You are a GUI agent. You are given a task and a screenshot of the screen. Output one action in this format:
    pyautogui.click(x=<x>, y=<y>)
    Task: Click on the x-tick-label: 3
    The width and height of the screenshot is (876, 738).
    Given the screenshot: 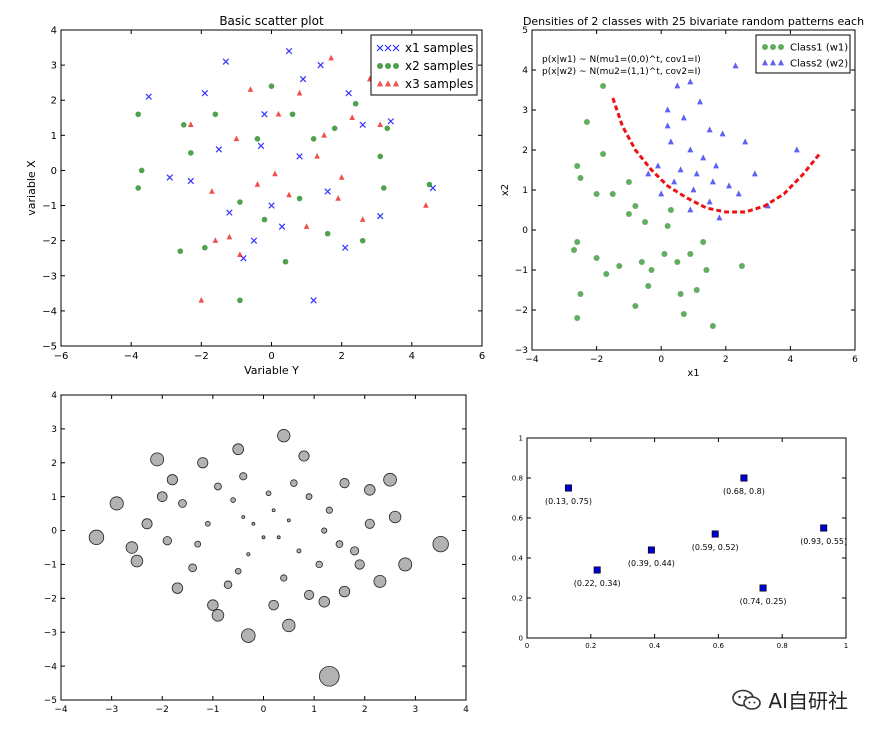 What is the action you would take?
    pyautogui.click(x=416, y=710)
    